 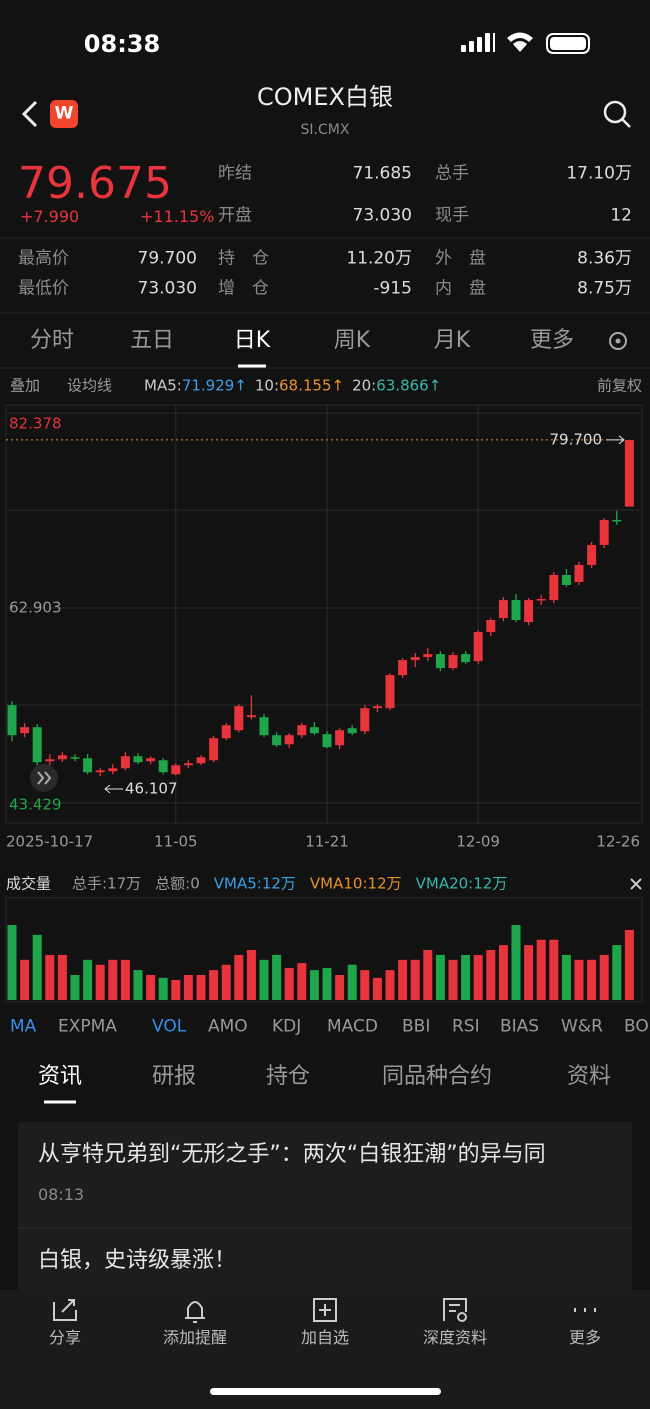 I want to click on adjust-mode: 前复权, so click(x=619, y=385).